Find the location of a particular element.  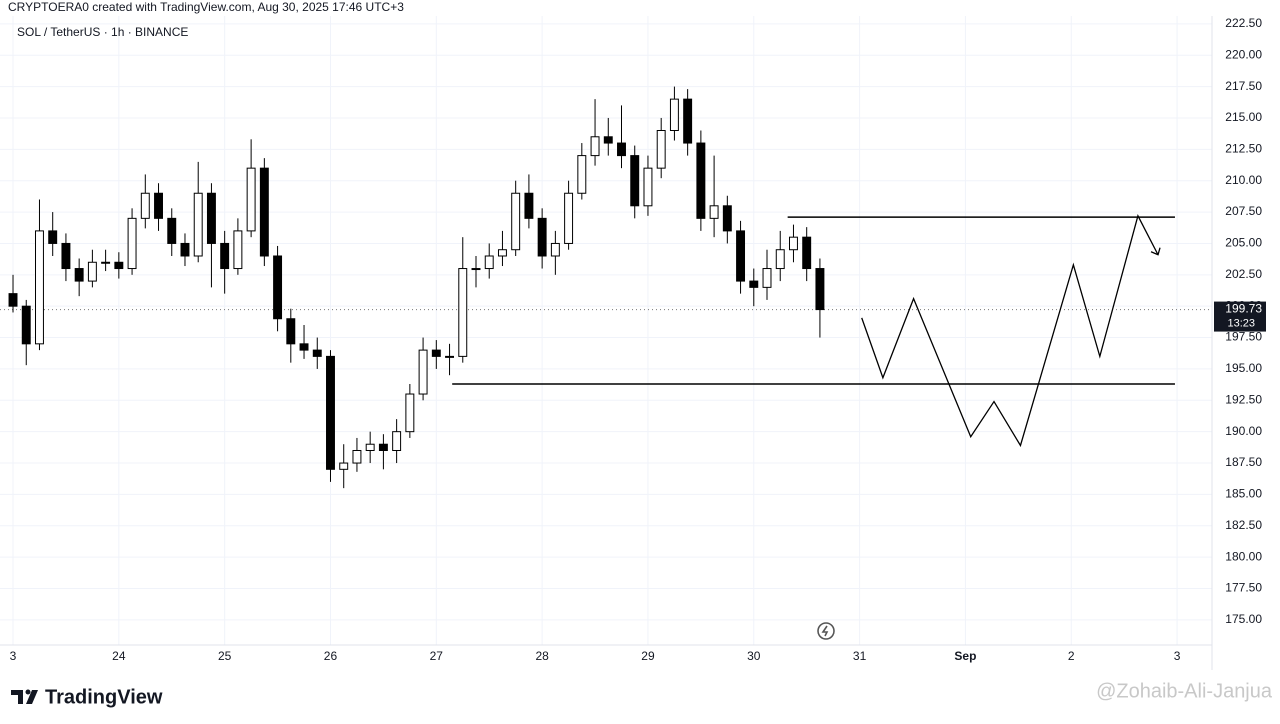

x-tick-label: 30 is located at coordinates (754, 656).